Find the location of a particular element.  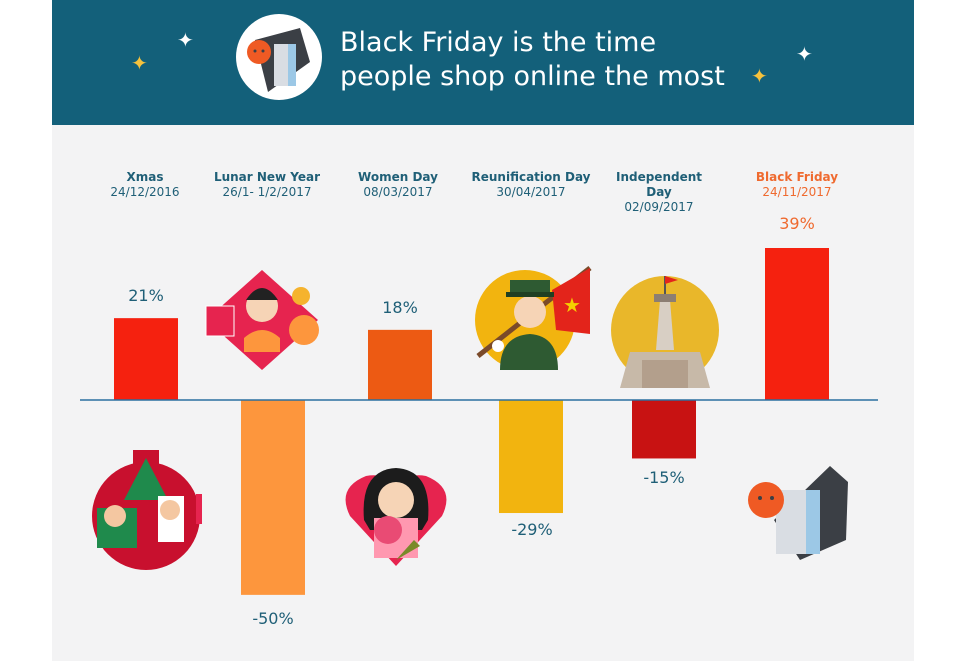

chart-title-line-2: people shop online the most is located at coordinates (532, 76).